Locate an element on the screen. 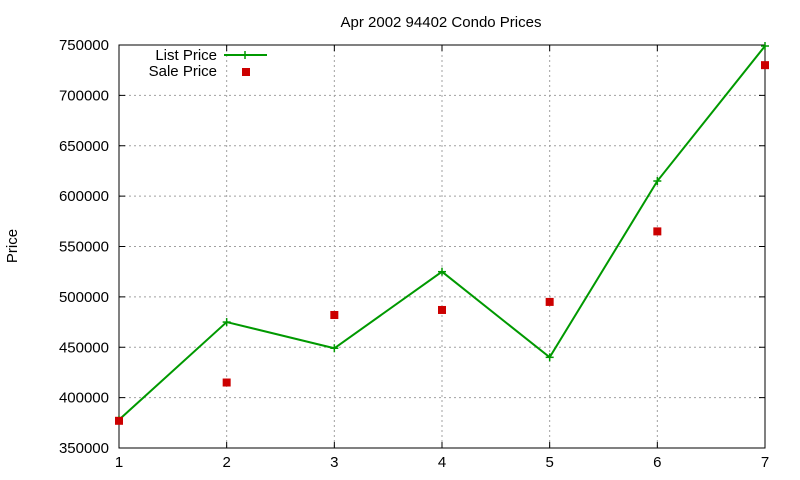 This screenshot has height=480, width=800. legend-label-sale-price: Sale Price is located at coordinates (183, 71).